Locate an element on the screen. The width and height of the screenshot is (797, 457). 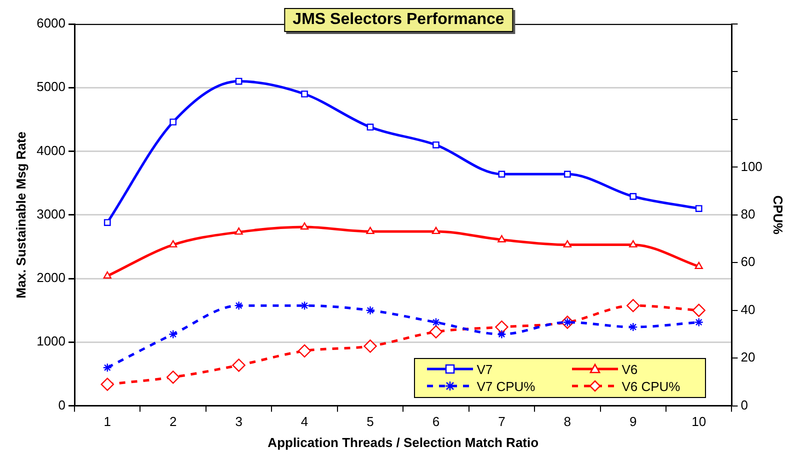
y-tick-label: 2000 is located at coordinates (51, 278).